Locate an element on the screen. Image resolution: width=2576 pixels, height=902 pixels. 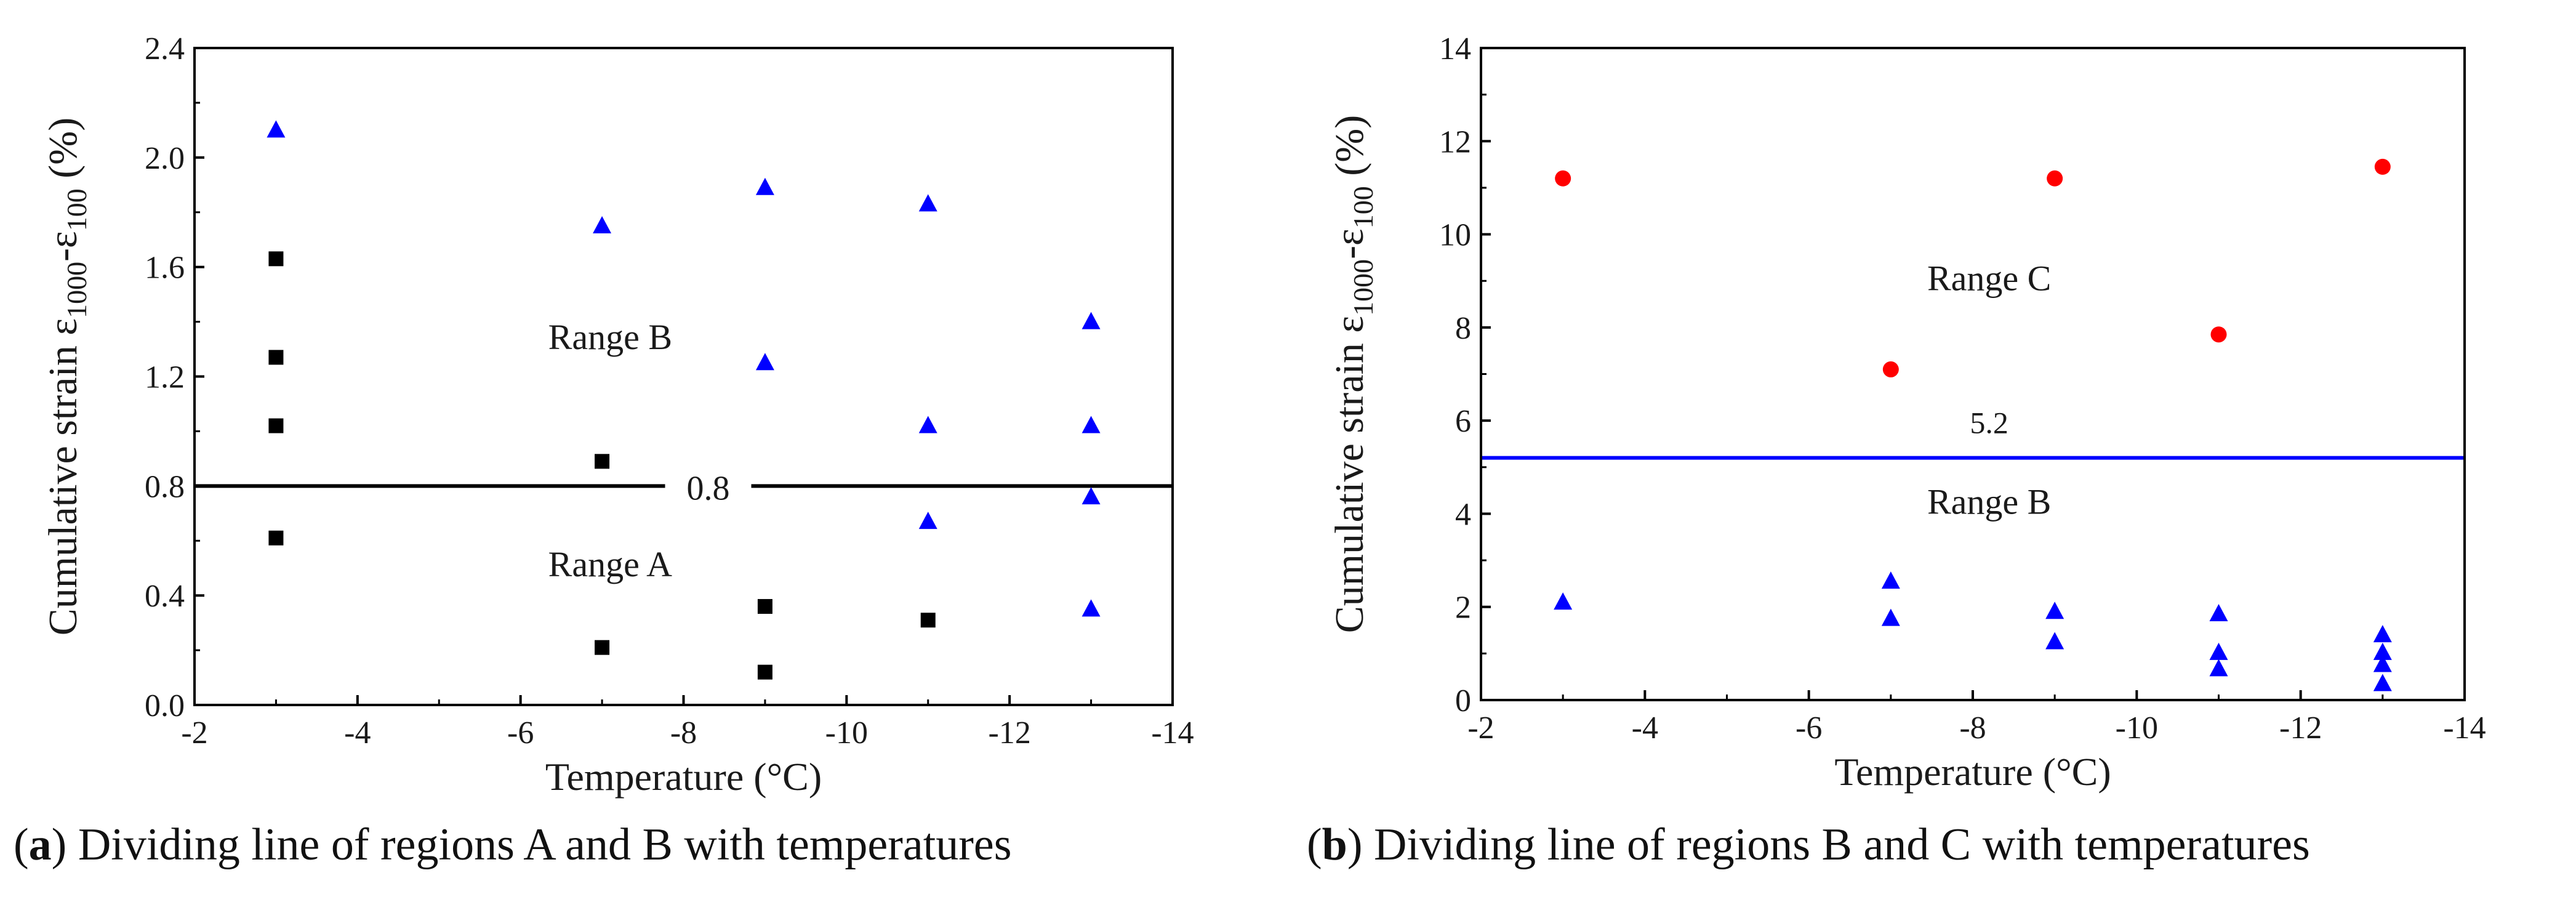
region-annotation: Range C is located at coordinates (1989, 278).